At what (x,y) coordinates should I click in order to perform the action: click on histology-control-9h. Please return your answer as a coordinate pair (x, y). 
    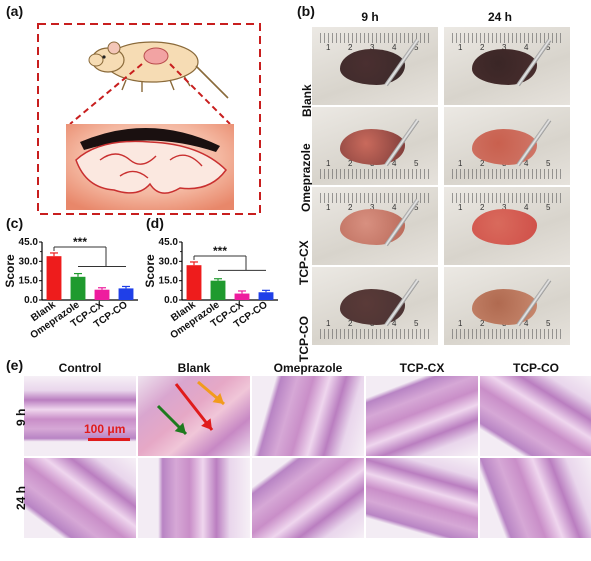
    Looking at the image, I should click on (80, 416).